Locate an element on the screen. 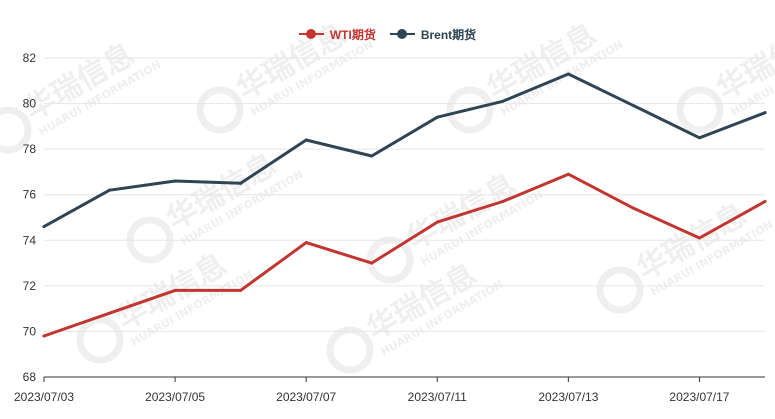 This screenshot has width=775, height=419. legend-label-wti: WTI期货 is located at coordinates (352, 34).